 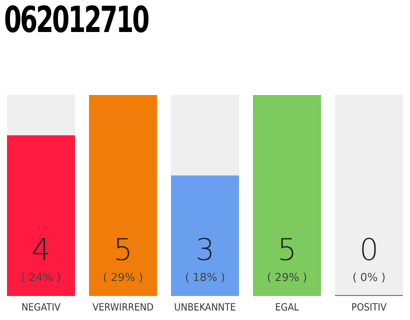 I want to click on chart-title: 062012710, so click(x=76, y=20).